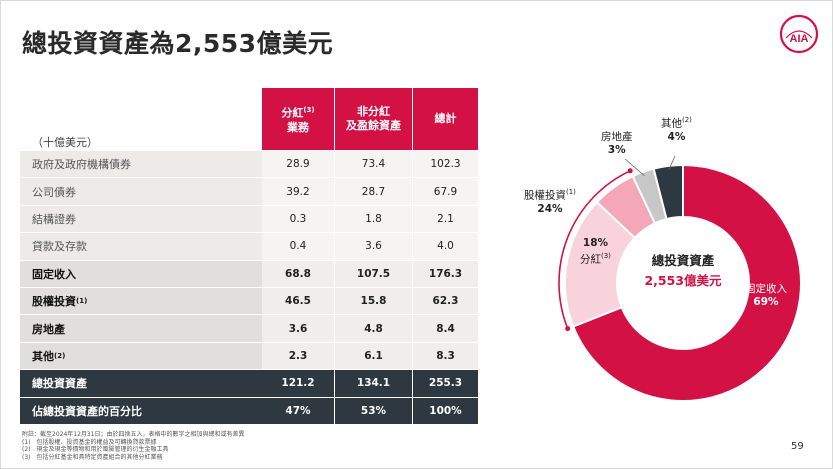  I want to click on aia-logo: AIA, so click(799, 34).